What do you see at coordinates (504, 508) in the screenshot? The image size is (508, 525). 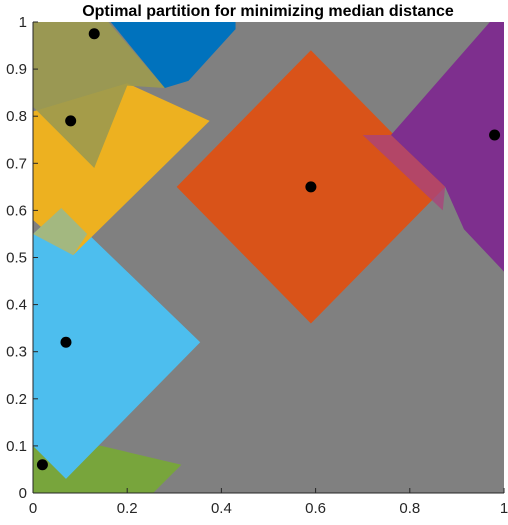 I see `x-tick-label: 1` at bounding box center [504, 508].